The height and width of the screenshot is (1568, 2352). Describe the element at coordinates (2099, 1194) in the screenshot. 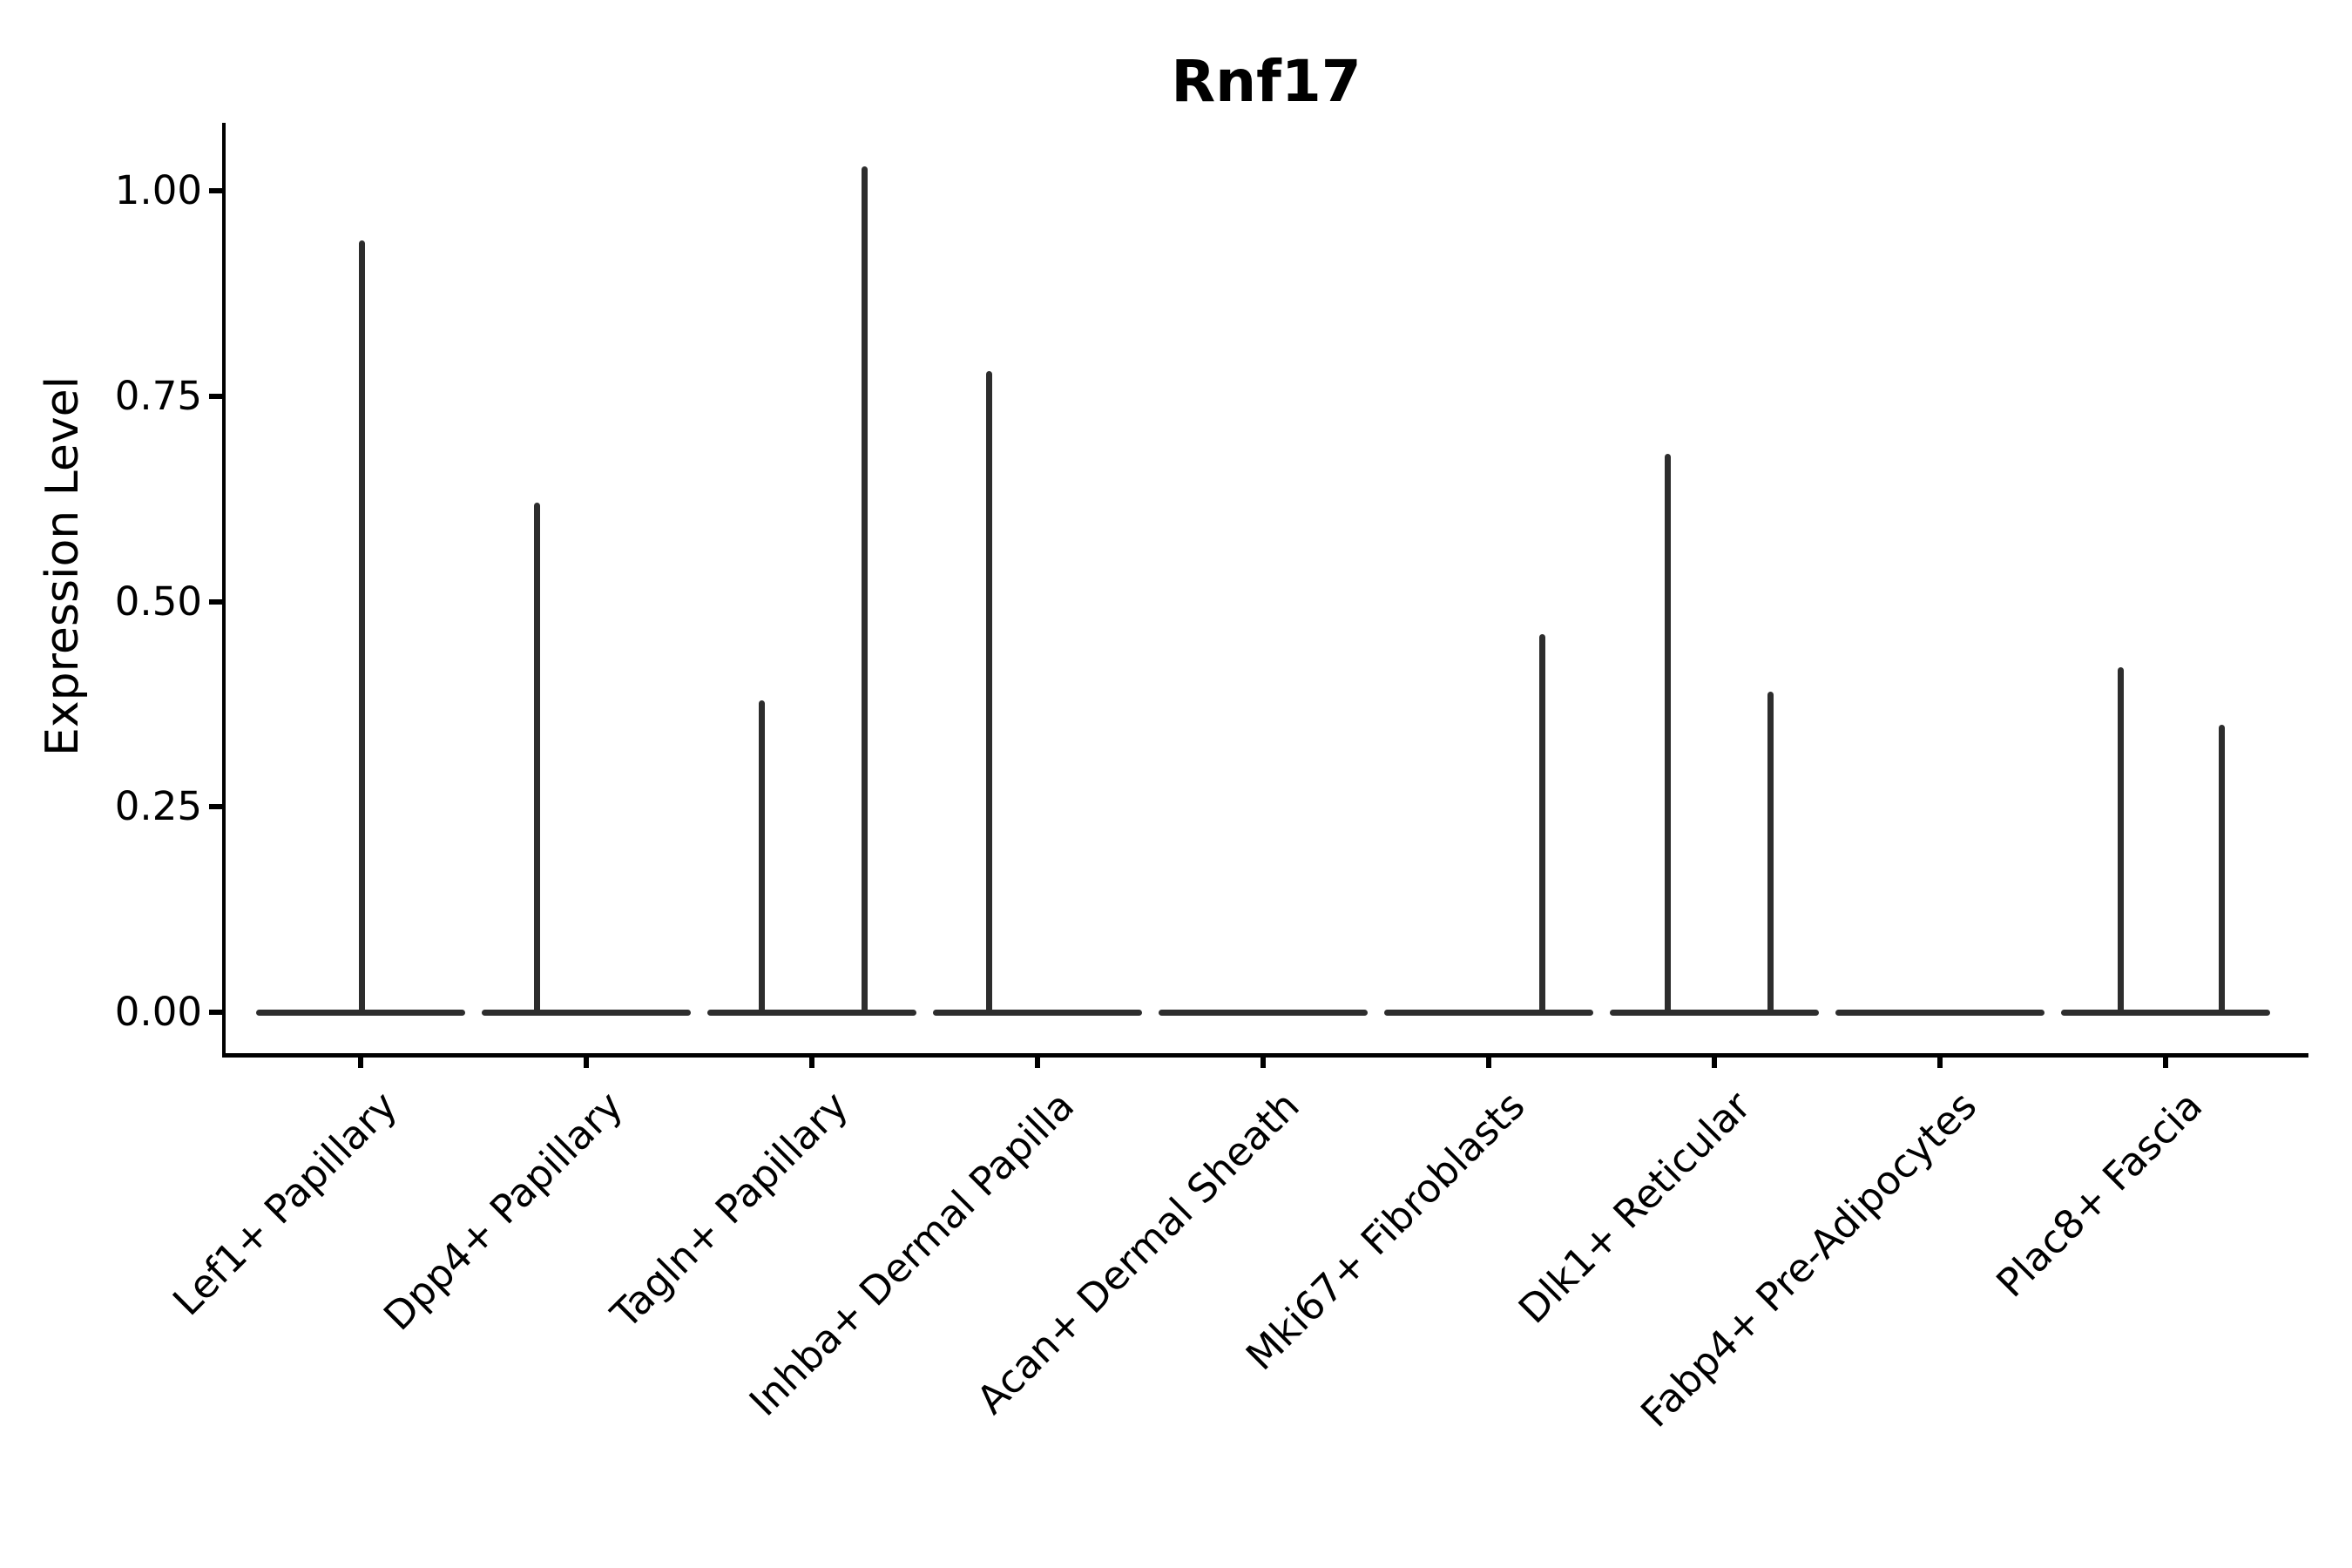

I see `x-axis-label: Plac8+ Fascia` at that location.